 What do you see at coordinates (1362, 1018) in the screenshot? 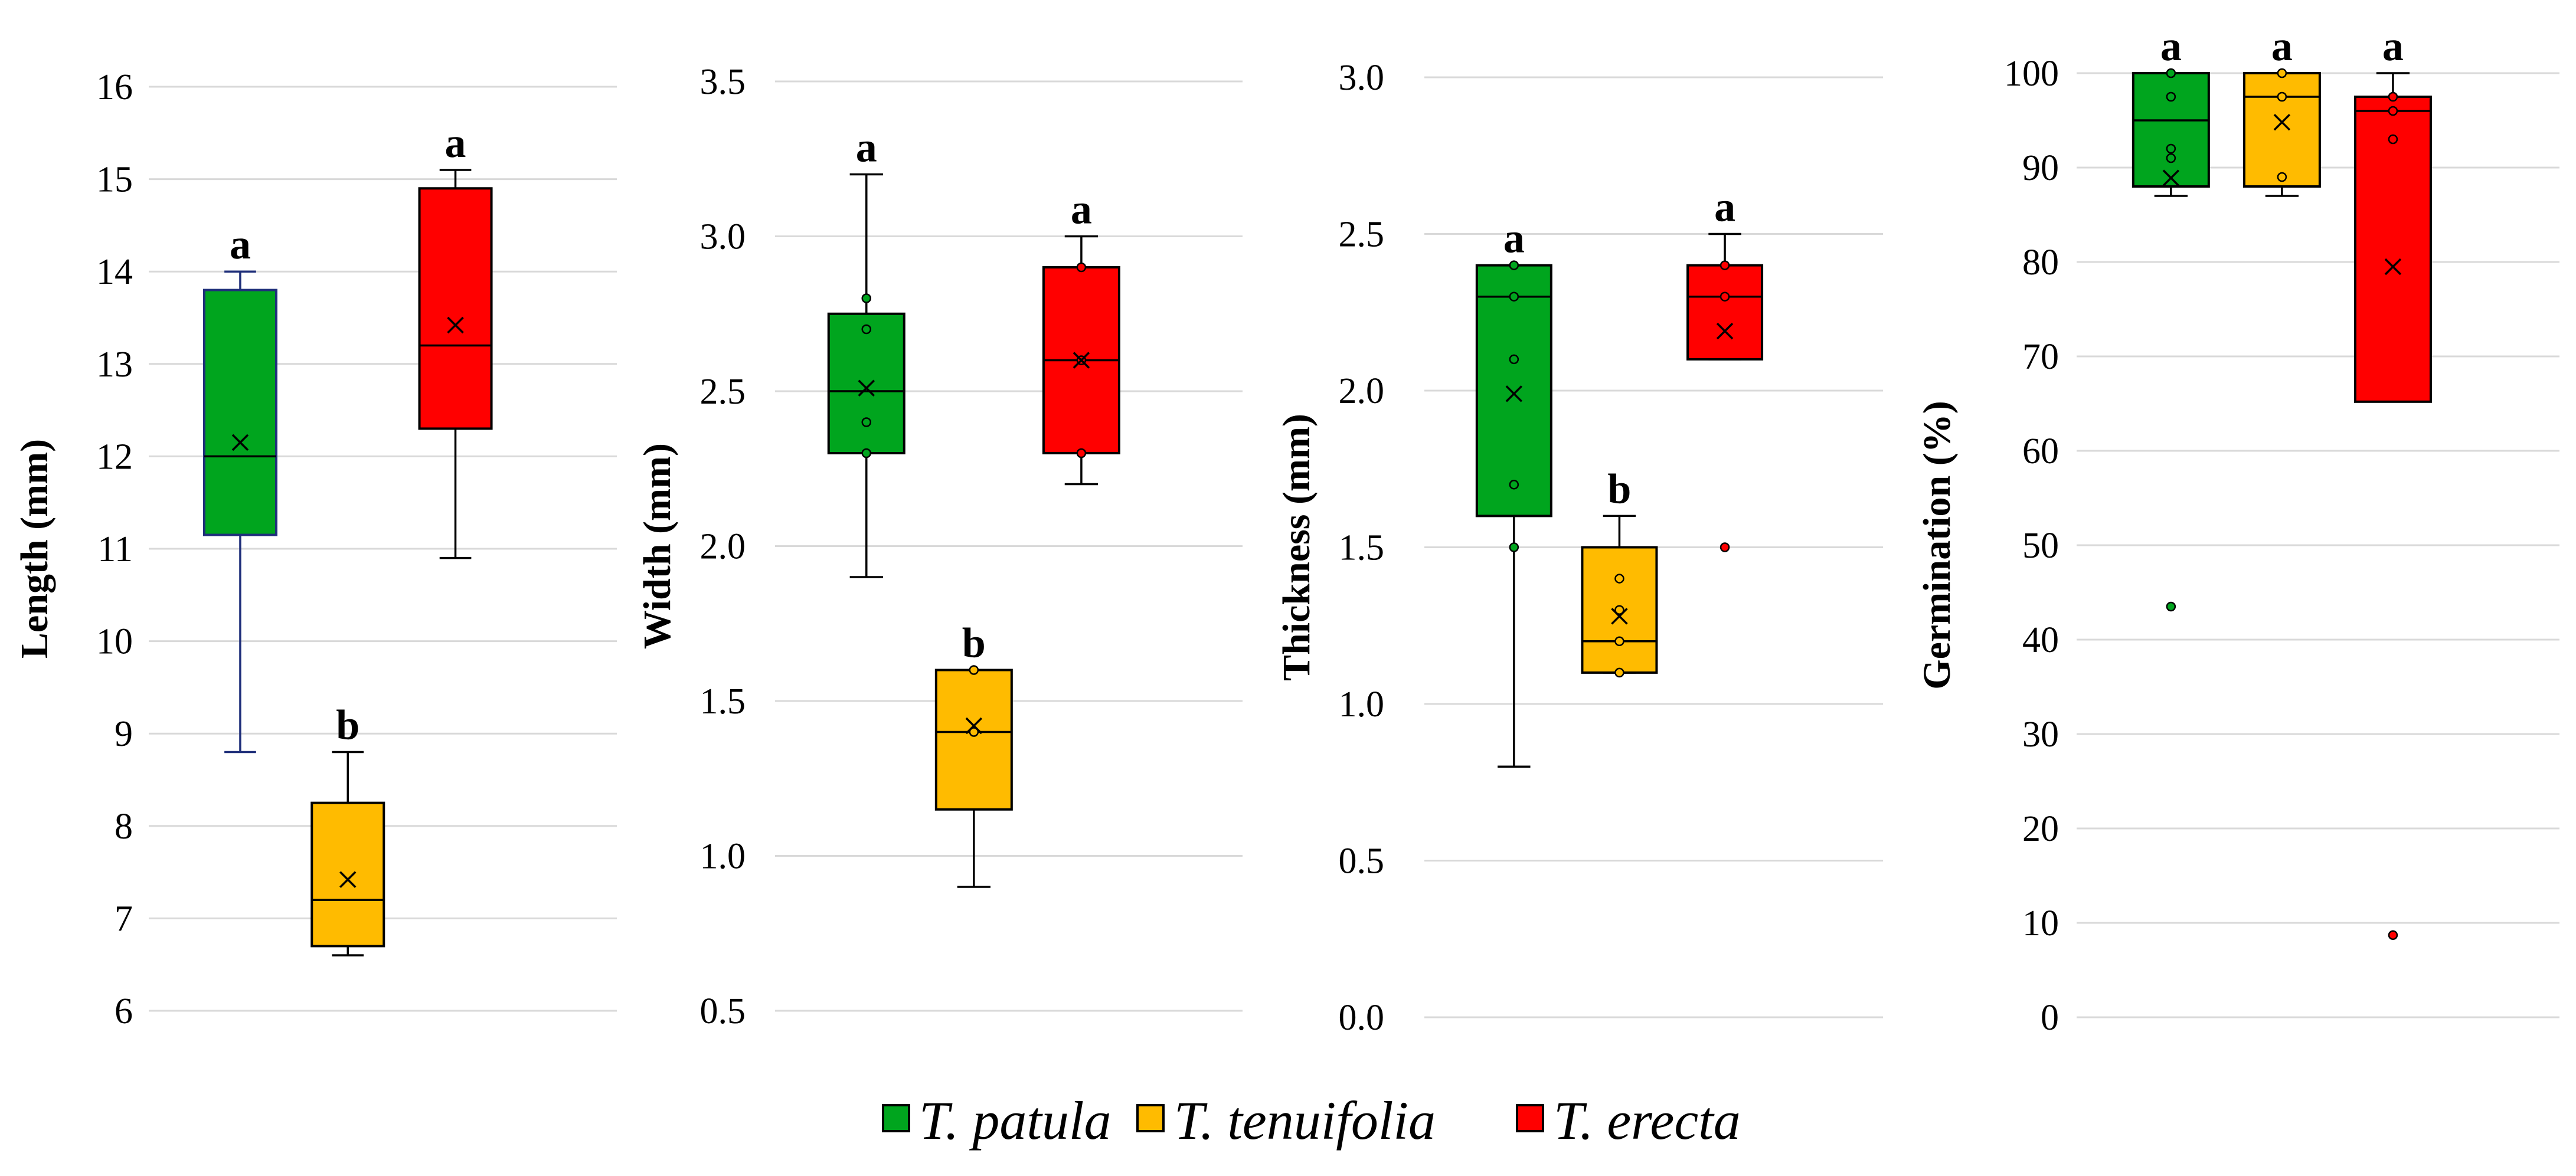
I see `y-tick-label: 0.0` at bounding box center [1362, 1018].